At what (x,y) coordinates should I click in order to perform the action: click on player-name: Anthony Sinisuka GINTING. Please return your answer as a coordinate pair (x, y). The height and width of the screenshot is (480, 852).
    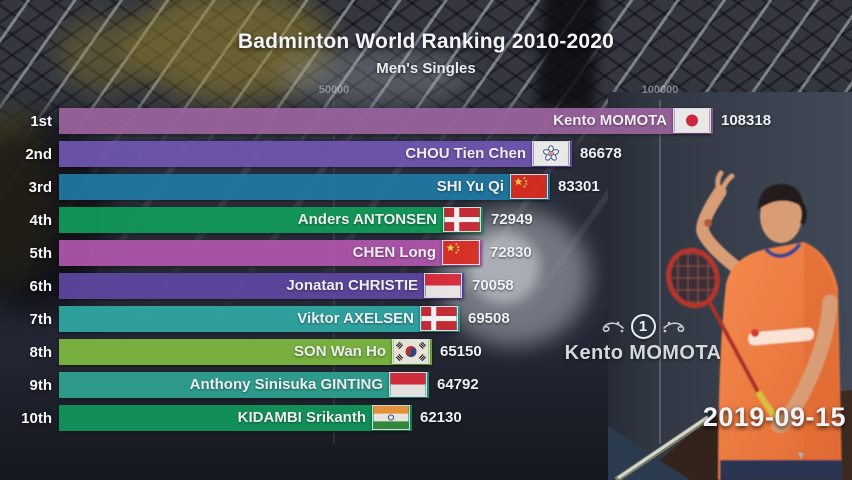
    Looking at the image, I should click on (286, 384).